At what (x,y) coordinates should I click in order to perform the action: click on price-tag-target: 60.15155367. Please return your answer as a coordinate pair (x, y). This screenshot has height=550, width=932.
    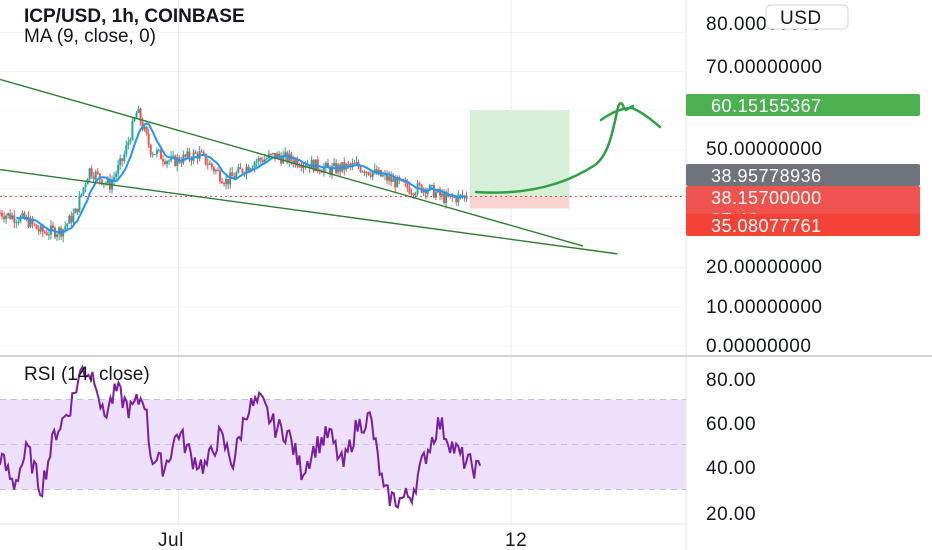
    Looking at the image, I should click on (803, 105).